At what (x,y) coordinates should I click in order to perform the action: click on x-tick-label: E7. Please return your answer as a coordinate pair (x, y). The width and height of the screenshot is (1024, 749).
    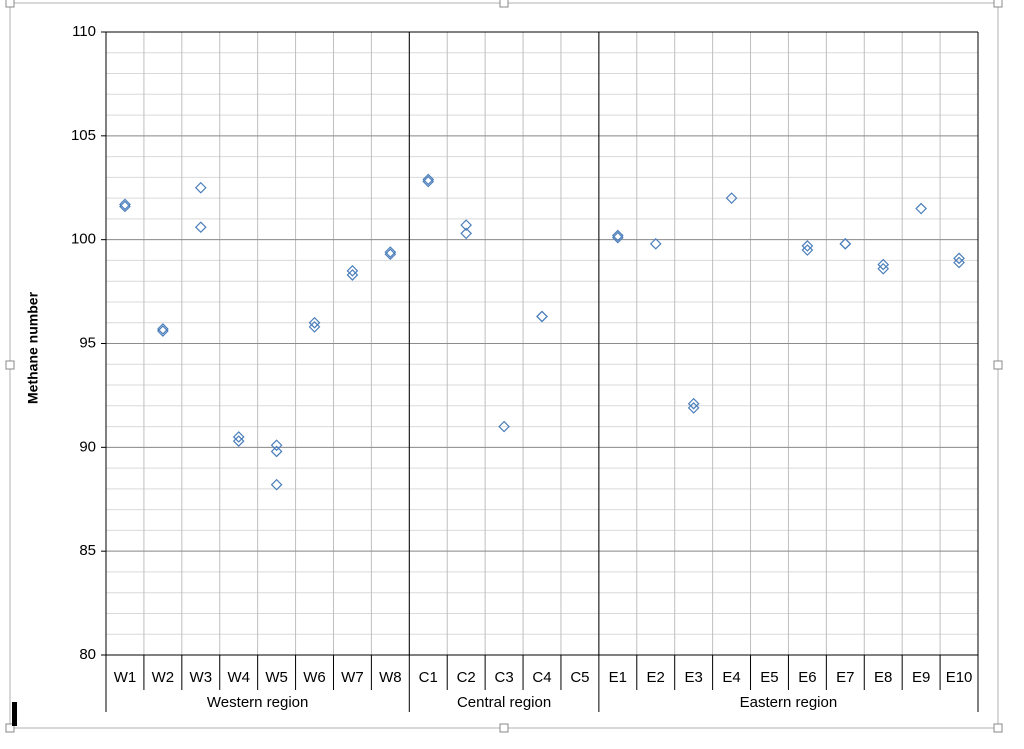
    Looking at the image, I should click on (845, 677).